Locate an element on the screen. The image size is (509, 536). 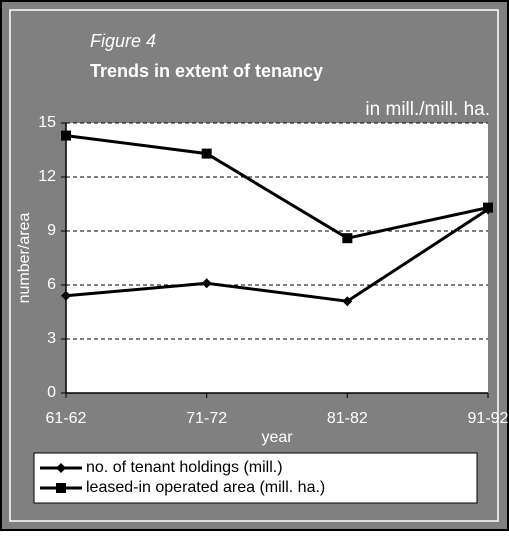
series-line is located at coordinates (277, 255).